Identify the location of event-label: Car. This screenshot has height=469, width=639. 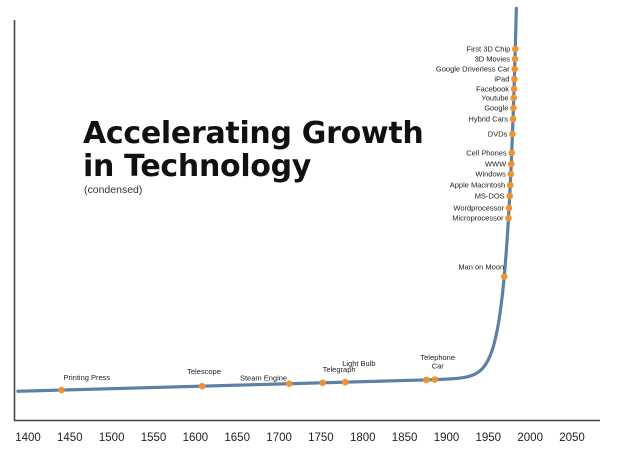
(438, 366).